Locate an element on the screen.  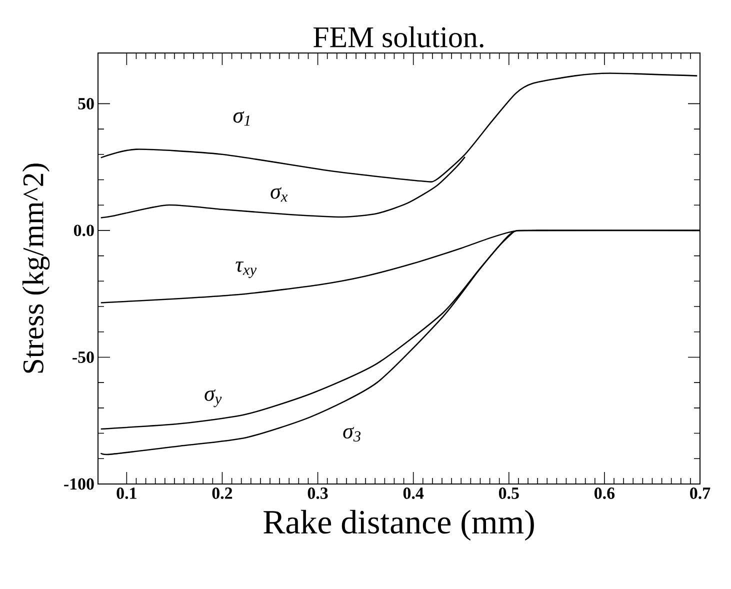
y-tick-label: -50 is located at coordinates (83, 357).